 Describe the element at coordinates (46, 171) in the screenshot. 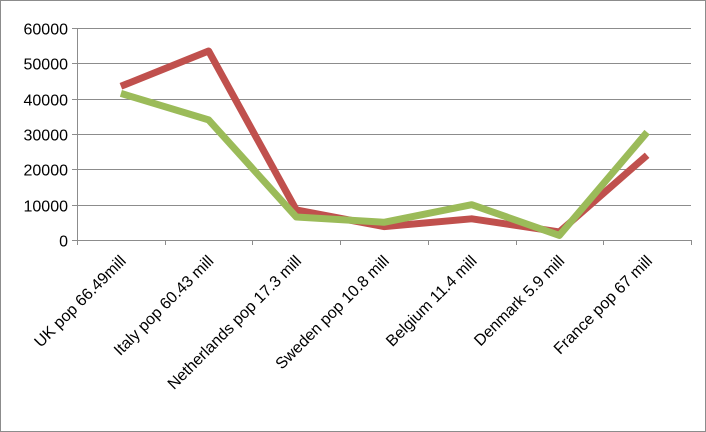

I see `y-tick-label-20000: 20000` at that location.